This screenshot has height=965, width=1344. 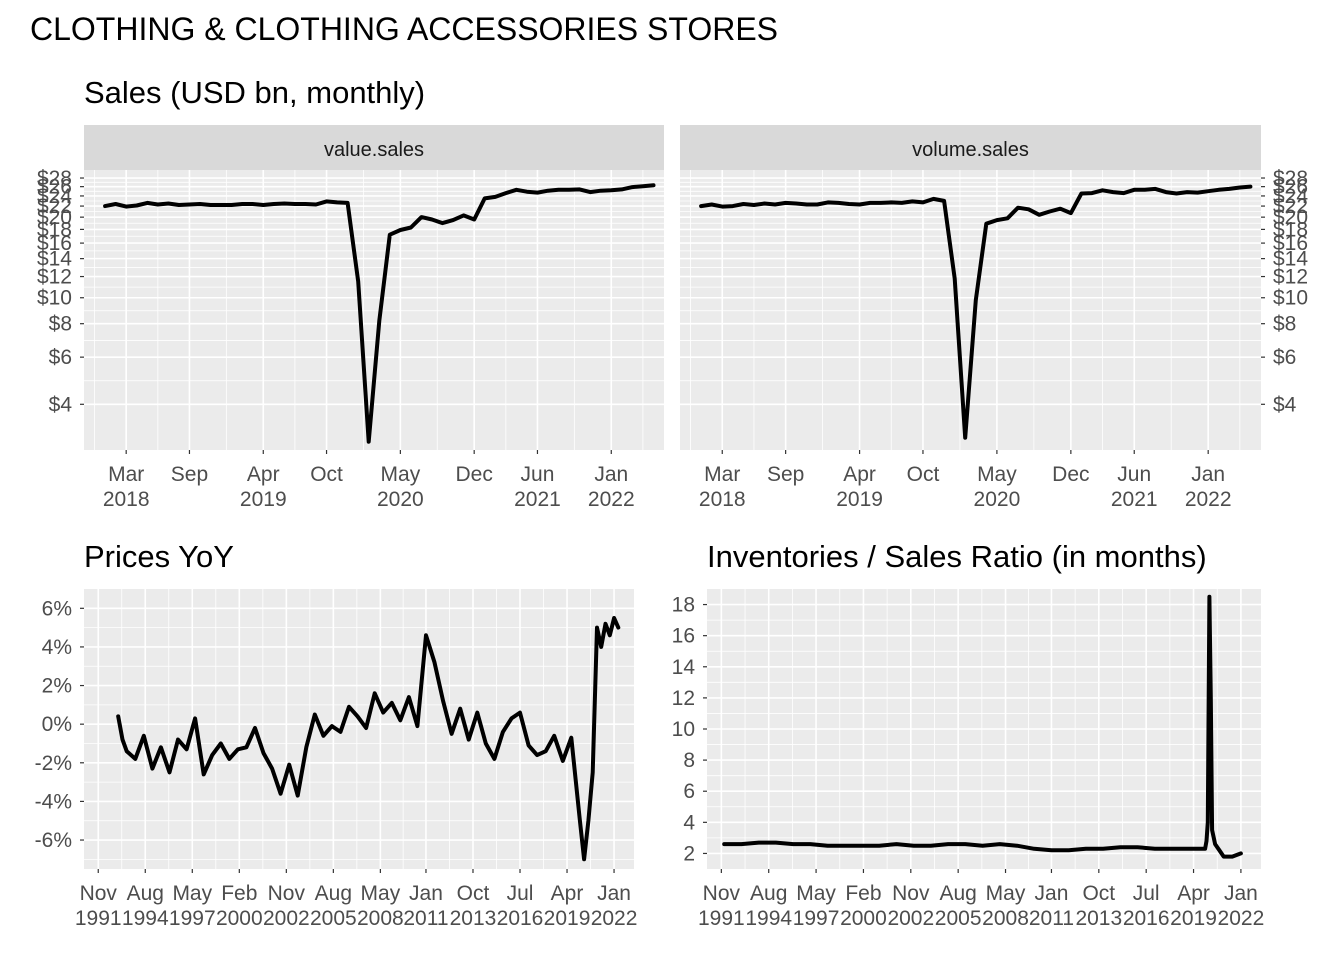 What do you see at coordinates (683, 729) in the screenshot?
I see `y-tick-label: 10` at bounding box center [683, 729].